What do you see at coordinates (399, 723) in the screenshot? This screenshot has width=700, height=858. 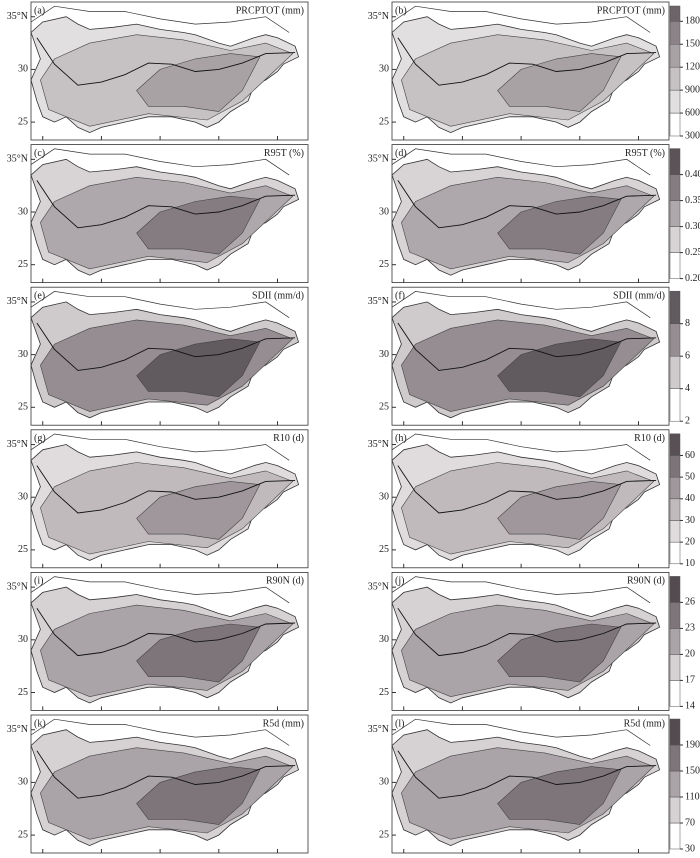 I see `panel-label: (l)` at bounding box center [399, 723].